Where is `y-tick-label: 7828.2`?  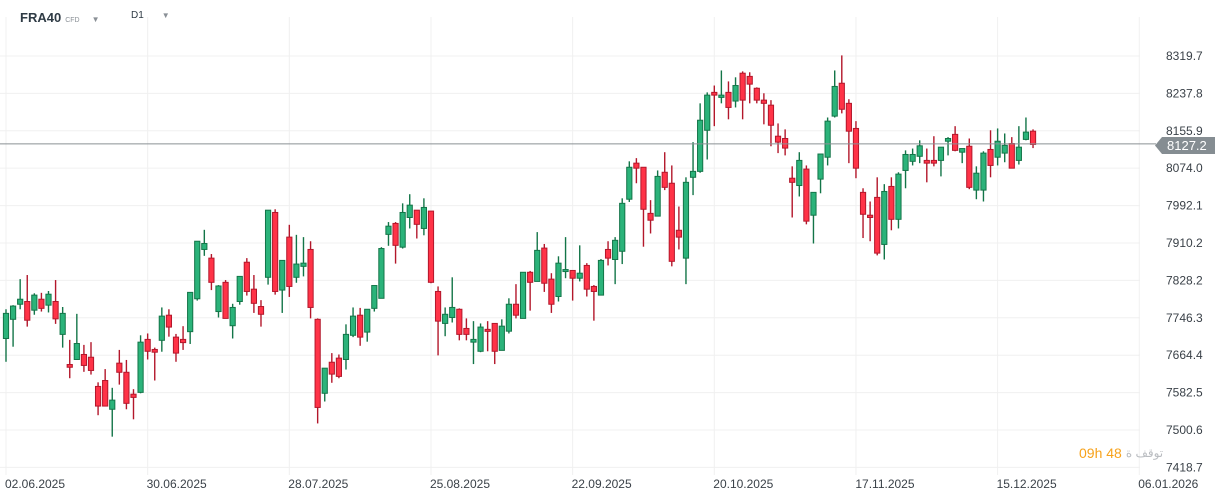
y-tick-label: 7828.2 is located at coordinates (1184, 280).